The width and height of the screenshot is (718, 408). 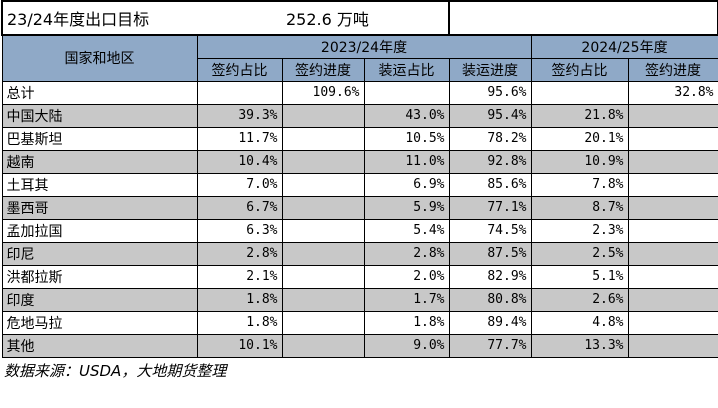 What do you see at coordinates (239, 115) in the screenshot?
I see `table-cell: 39.3%` at bounding box center [239, 115].